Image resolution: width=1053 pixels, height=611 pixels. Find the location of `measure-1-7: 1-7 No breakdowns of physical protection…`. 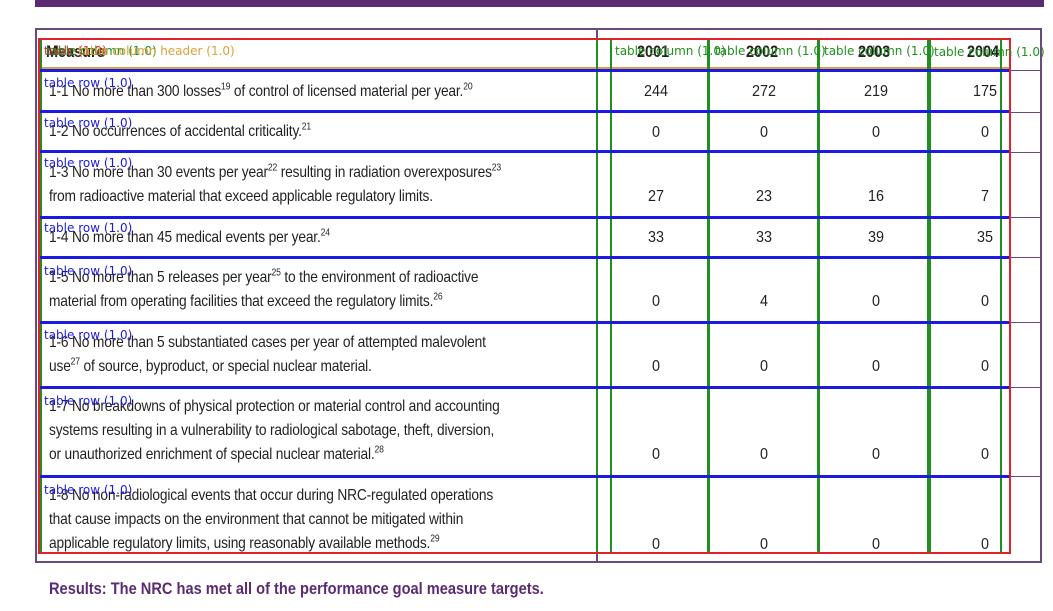

measure-1-7: 1-7 No breakdowns of physical protection… is located at coordinates (274, 430).